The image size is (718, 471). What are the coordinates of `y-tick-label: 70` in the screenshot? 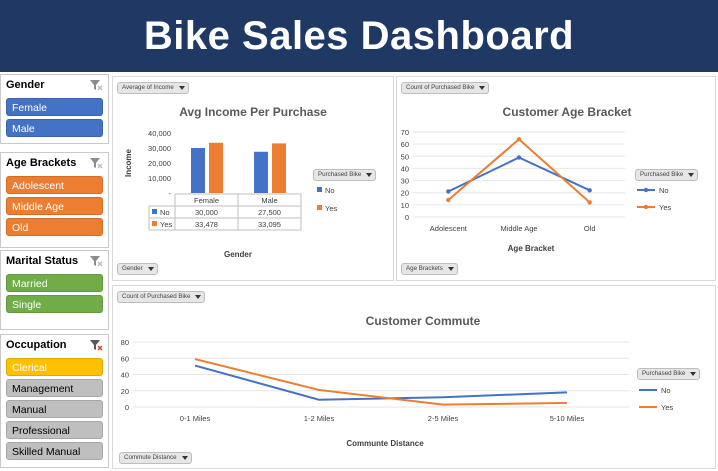 It's located at (405, 132).